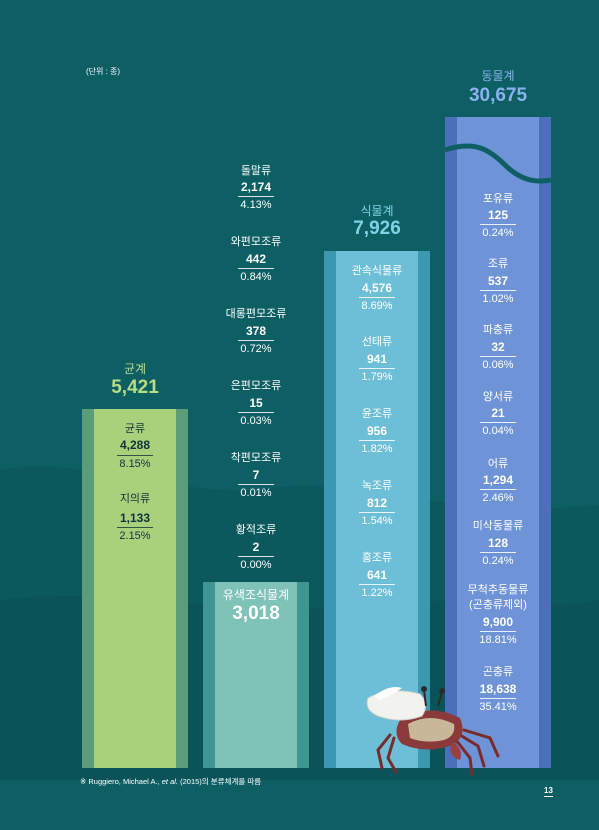 This screenshot has width=599, height=830. I want to click on item-percent: 0.72%, so click(256, 349).